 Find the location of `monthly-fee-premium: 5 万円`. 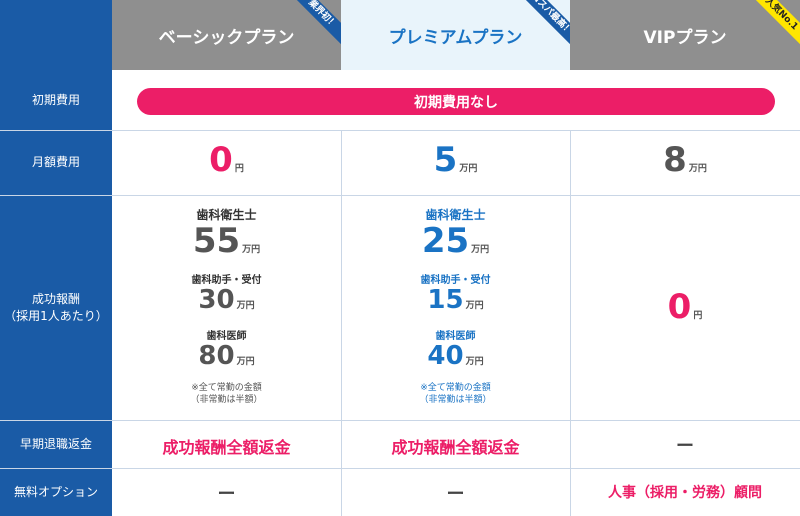

monthly-fee-premium: 5 万円 is located at coordinates (455, 160).